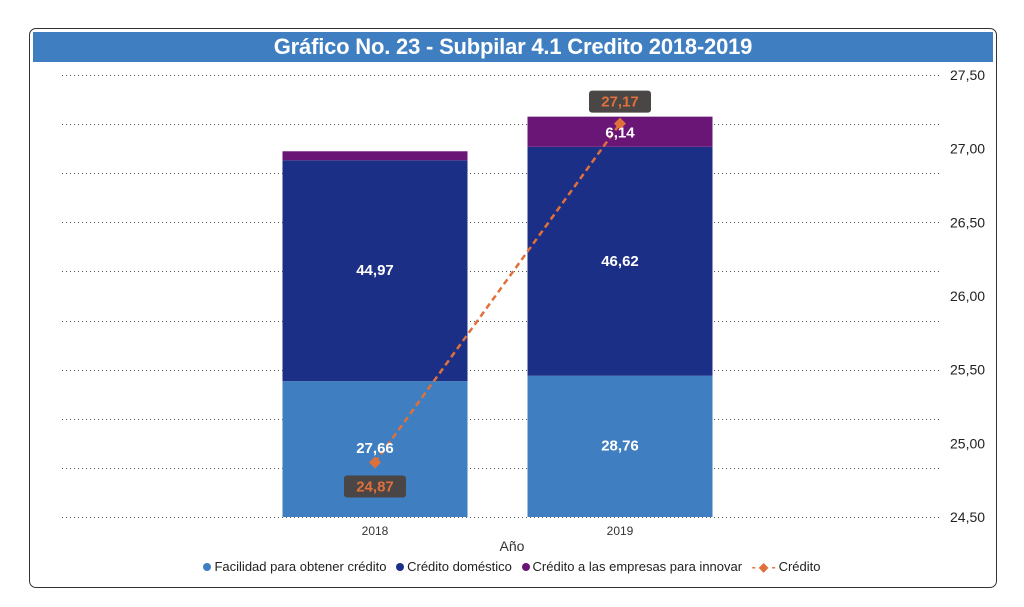 This screenshot has height=607, width=1024. I want to click on y-axis-ticks: 24,50 25,00 25,50 26,00 26,50 27,00 27,50, so click(967, 296).